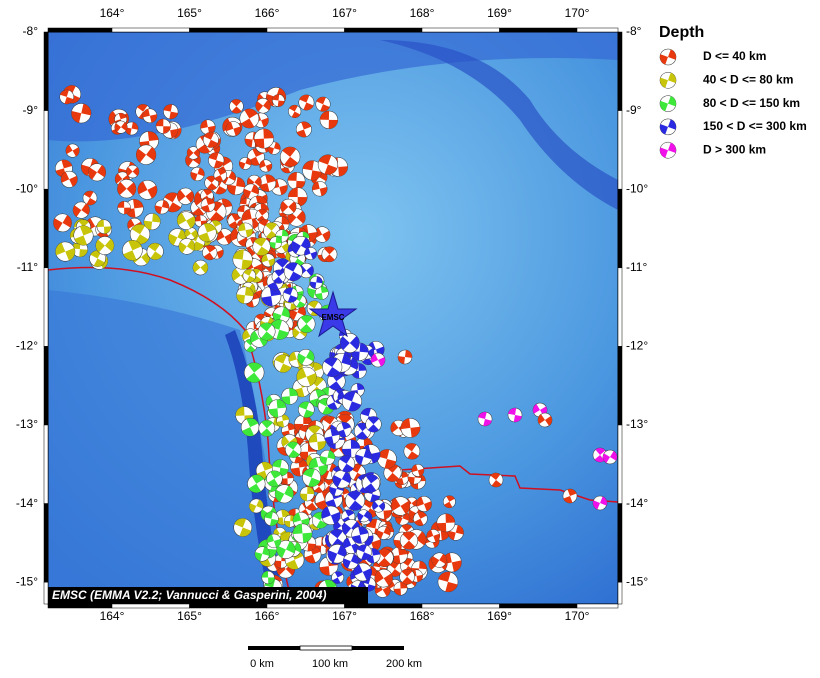  Describe the element at coordinates (681, 32) in the screenshot. I see `legend-title: Depth` at that location.